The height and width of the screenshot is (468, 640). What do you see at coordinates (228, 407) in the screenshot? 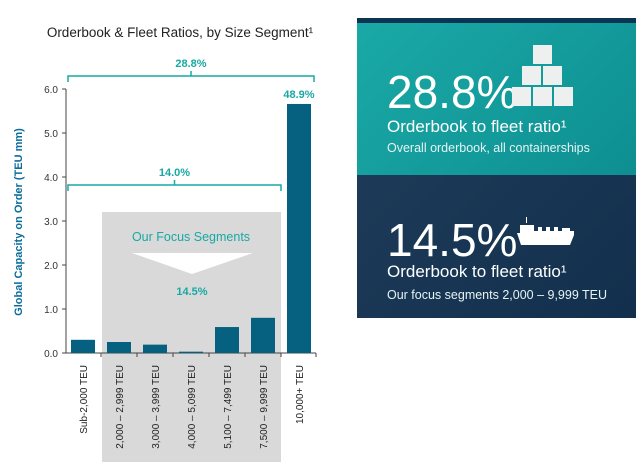
I see `x-tick-label: 5,100 – 7,499 TEU` at bounding box center [228, 407].